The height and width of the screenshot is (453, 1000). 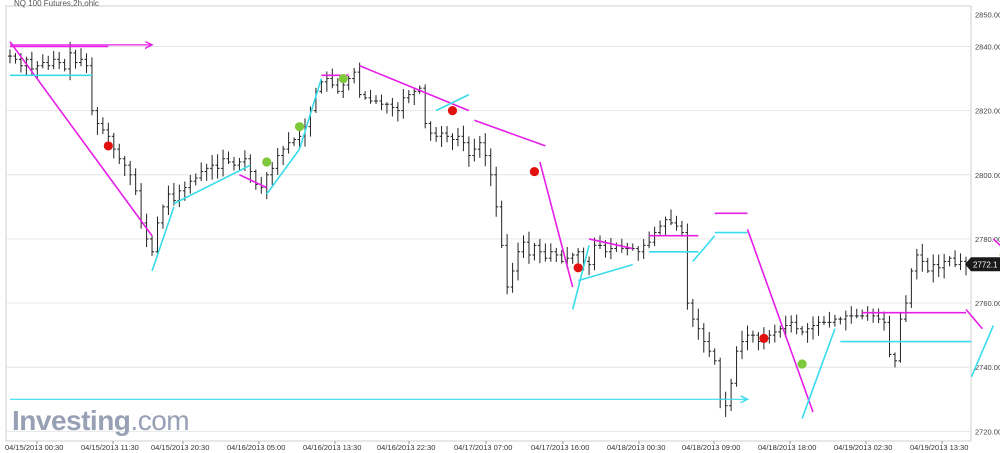 I want to click on x-tick-label: 04/19/2013 02:30, so click(x=863, y=447).